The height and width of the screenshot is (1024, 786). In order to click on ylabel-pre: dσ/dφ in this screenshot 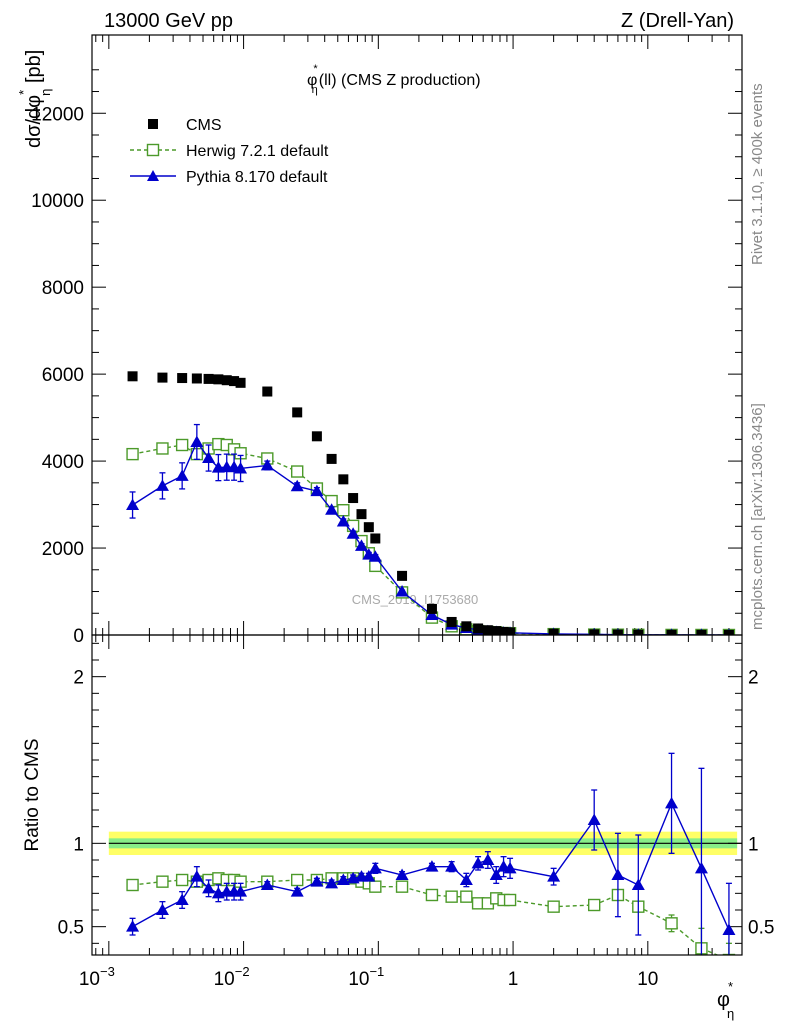, I will do `click(34, 121)`.